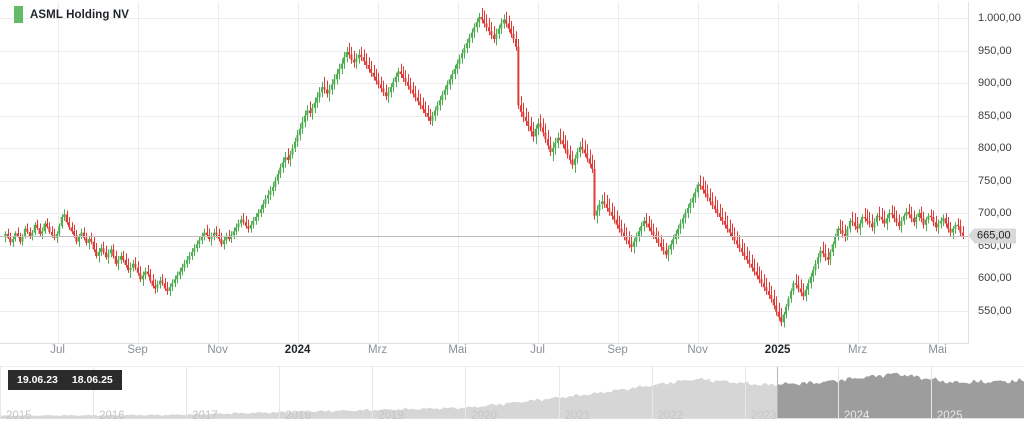  I want to click on current-price-value: 665,00, so click(995, 236).